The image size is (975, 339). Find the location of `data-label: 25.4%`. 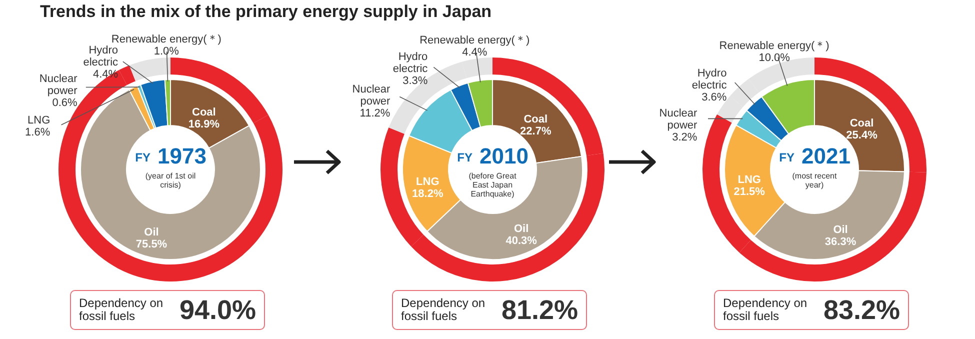

data-label: 25.4% is located at coordinates (862, 135).